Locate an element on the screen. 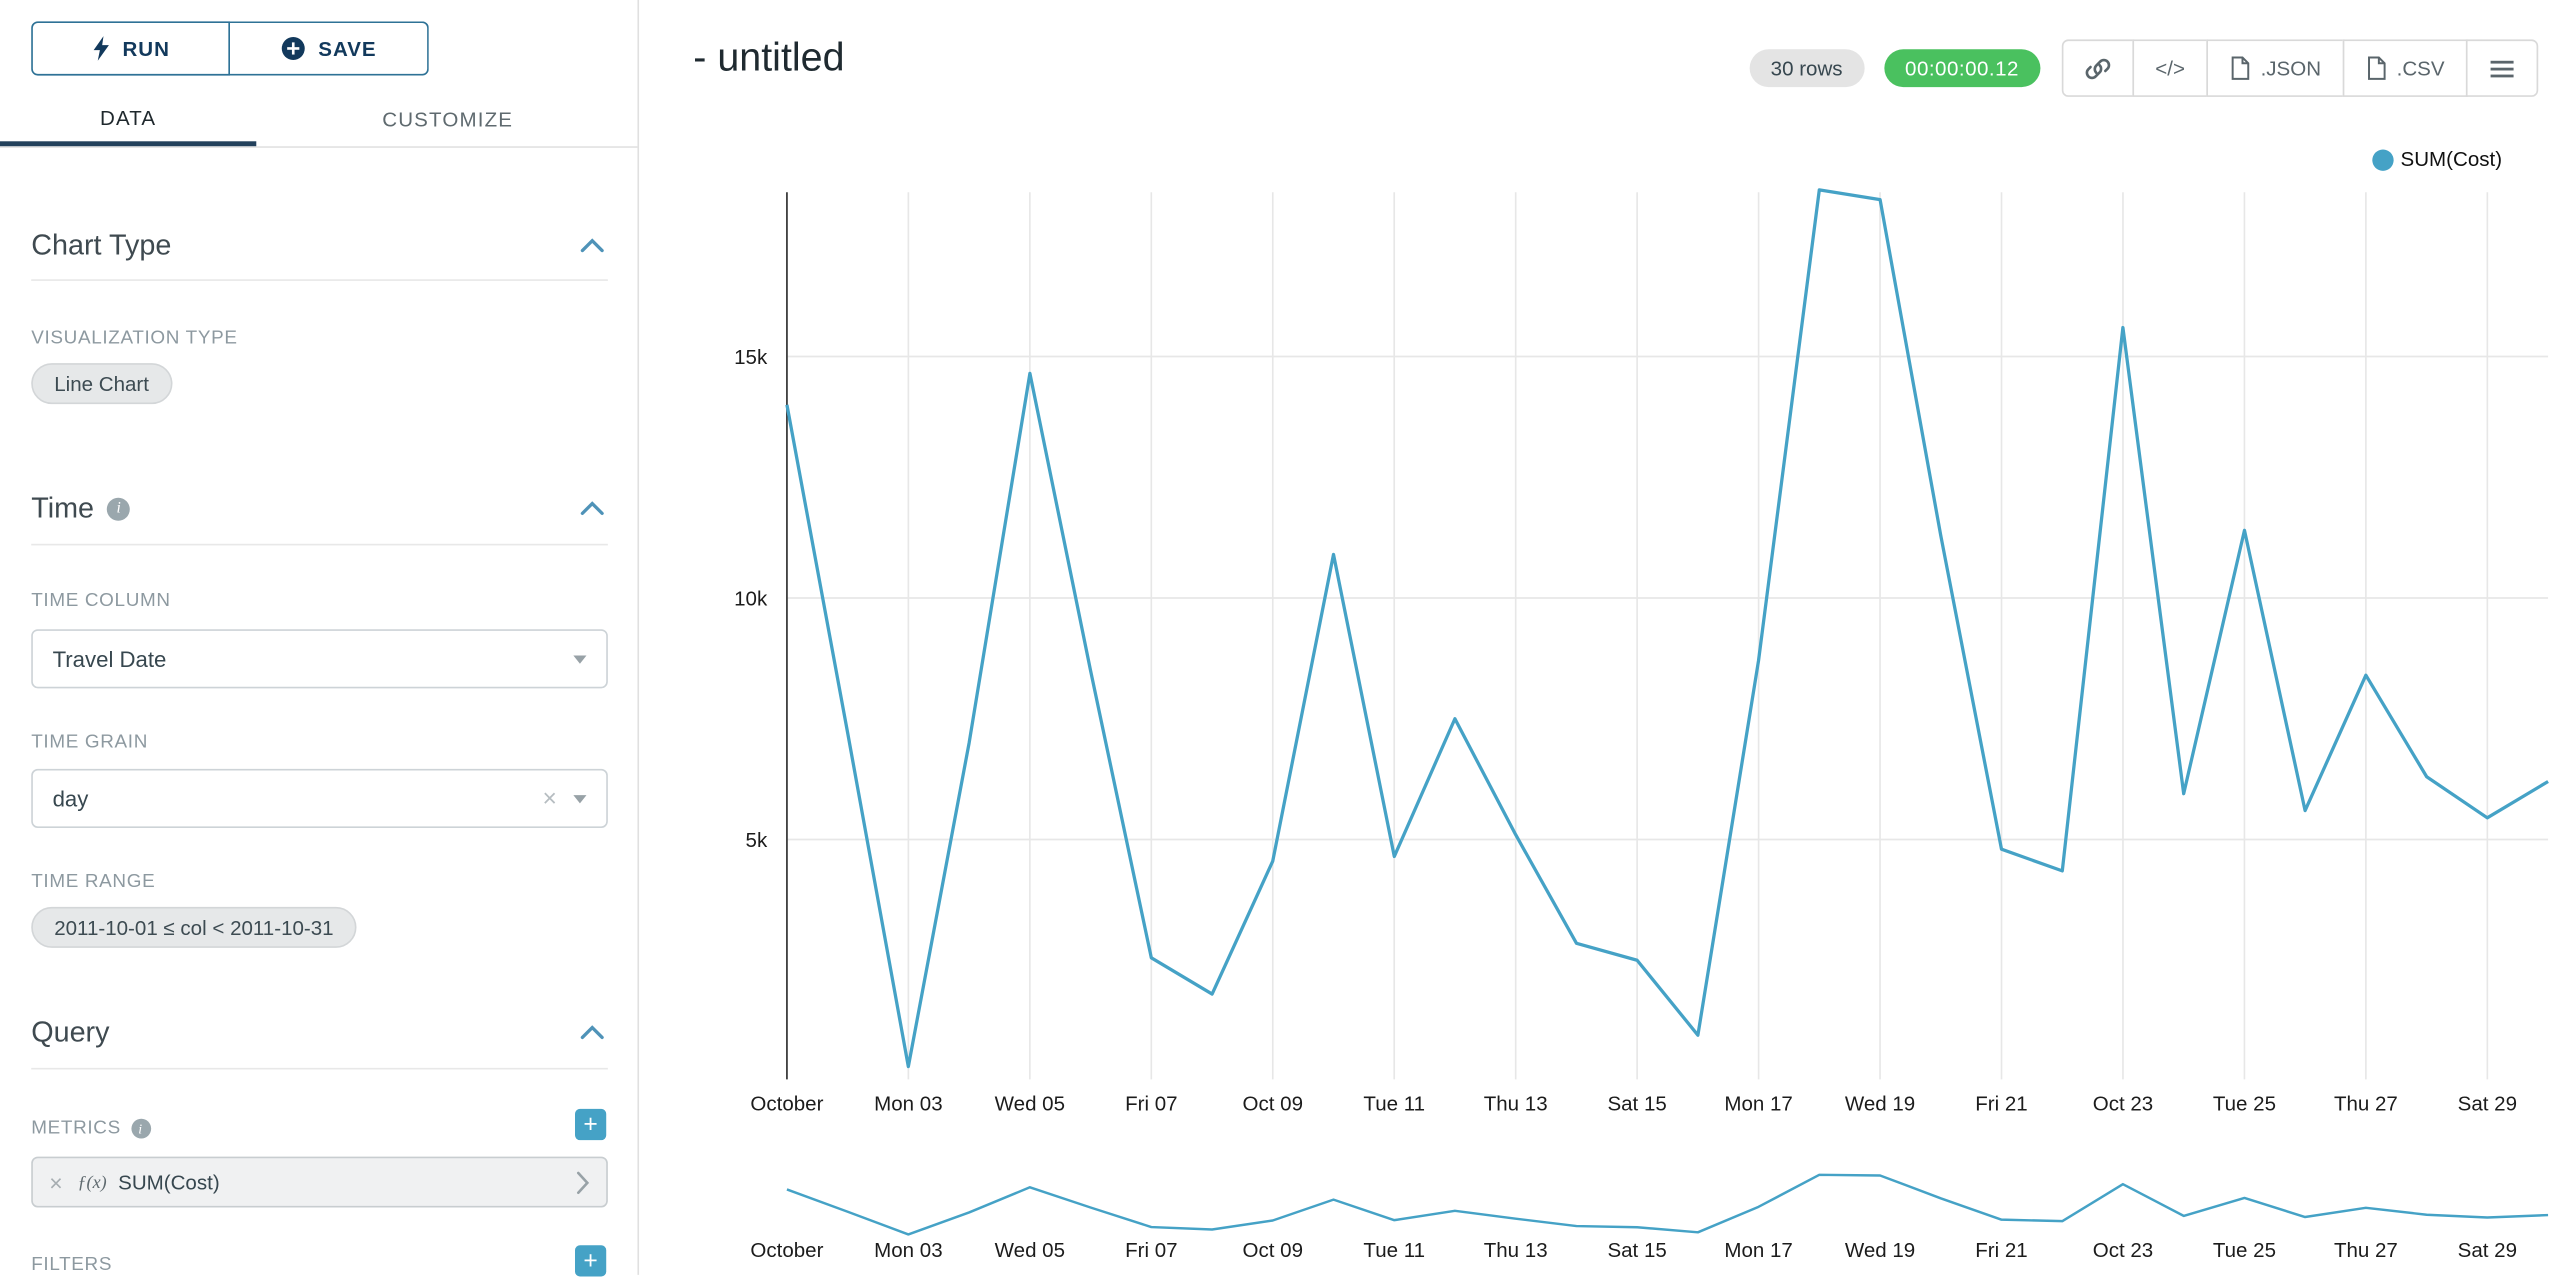 This screenshot has width=2576, height=1277. metrics-label-text: METRICS is located at coordinates (76, 1128).